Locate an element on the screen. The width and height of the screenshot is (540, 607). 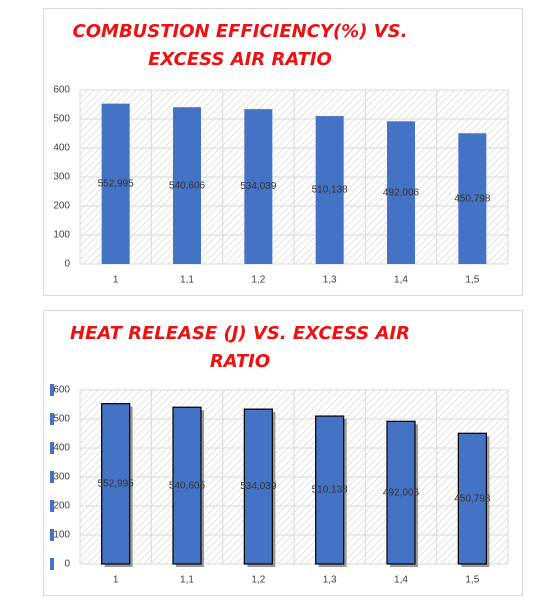
value-label: 540,606 is located at coordinates (187, 185).